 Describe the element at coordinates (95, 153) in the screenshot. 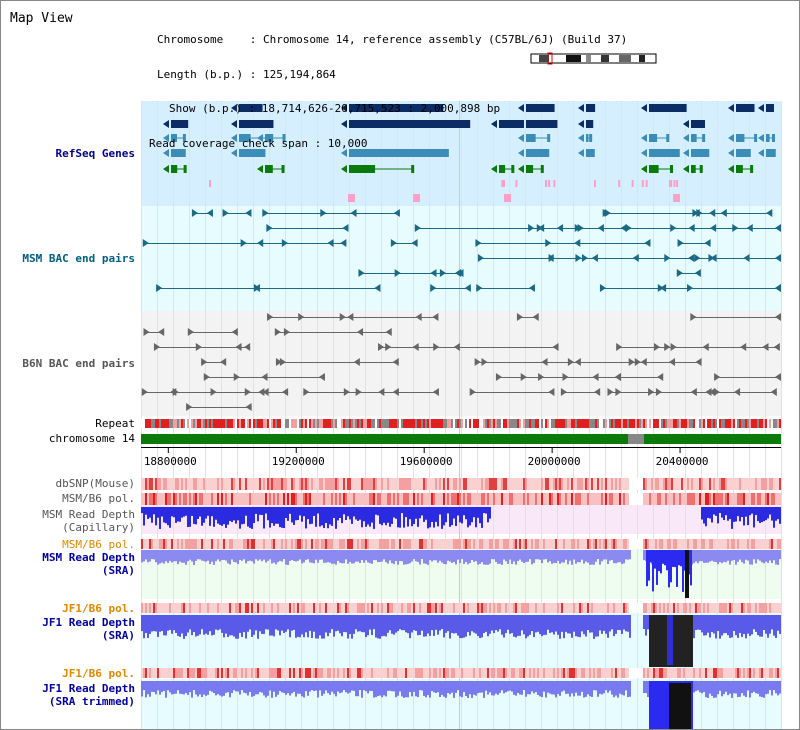

I see `track-label-refseq: RefSeq Genes` at that location.